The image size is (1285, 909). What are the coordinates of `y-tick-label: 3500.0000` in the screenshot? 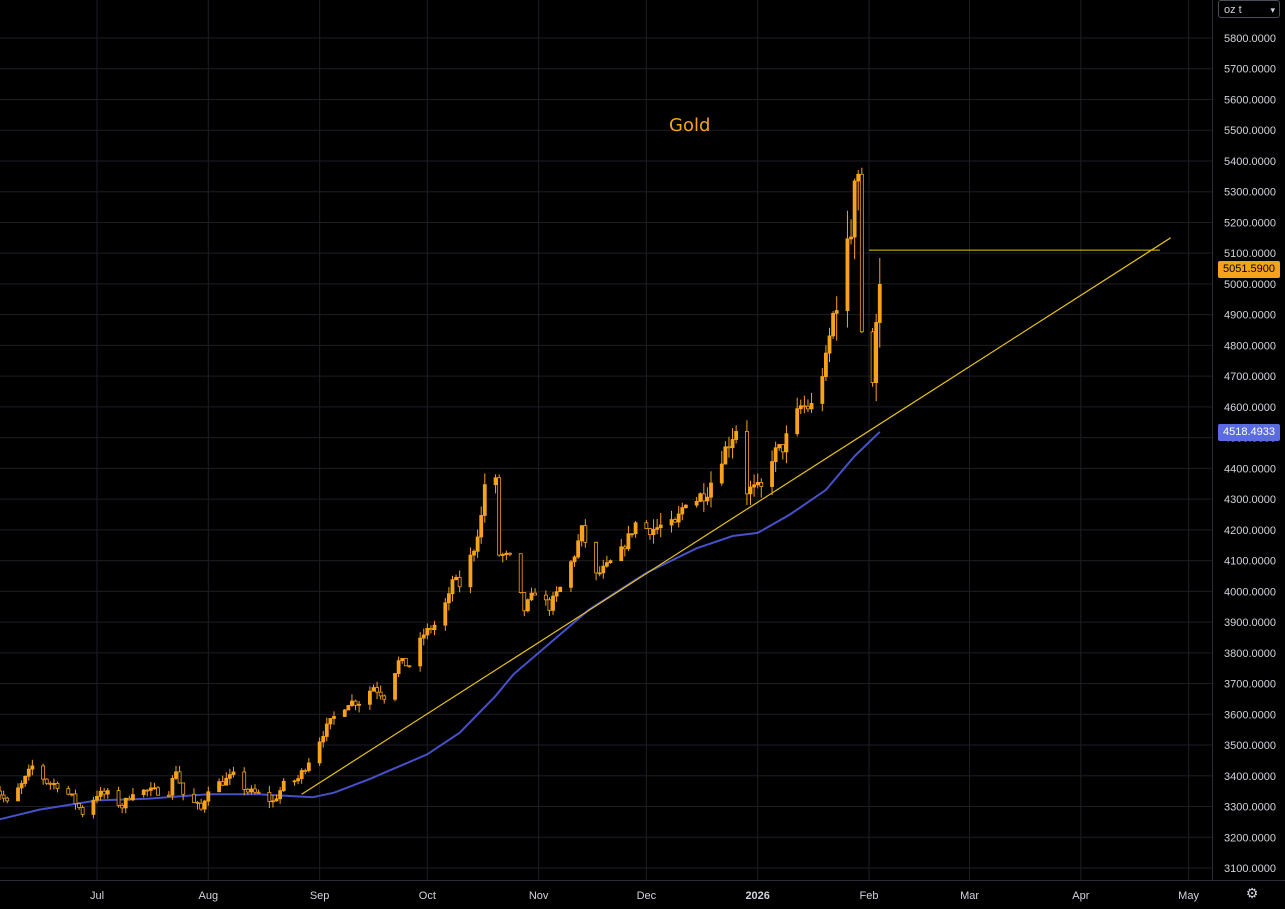 It's located at (1250, 746).